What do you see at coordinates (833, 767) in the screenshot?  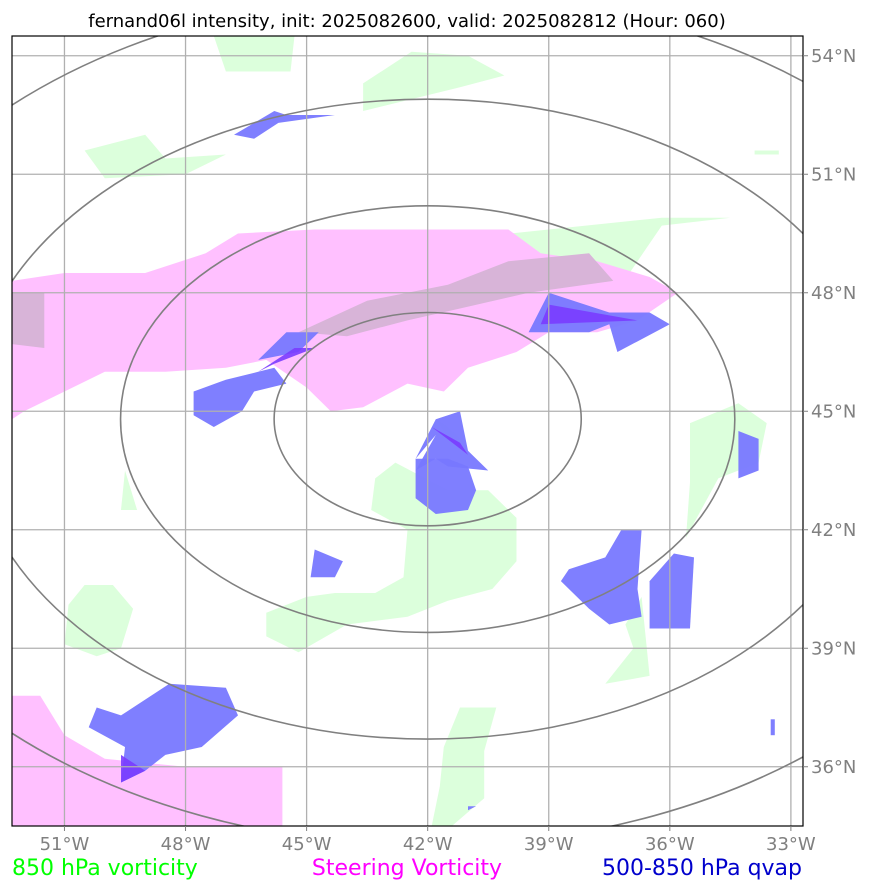 I see `y-tick-label: 36°N` at bounding box center [833, 767].